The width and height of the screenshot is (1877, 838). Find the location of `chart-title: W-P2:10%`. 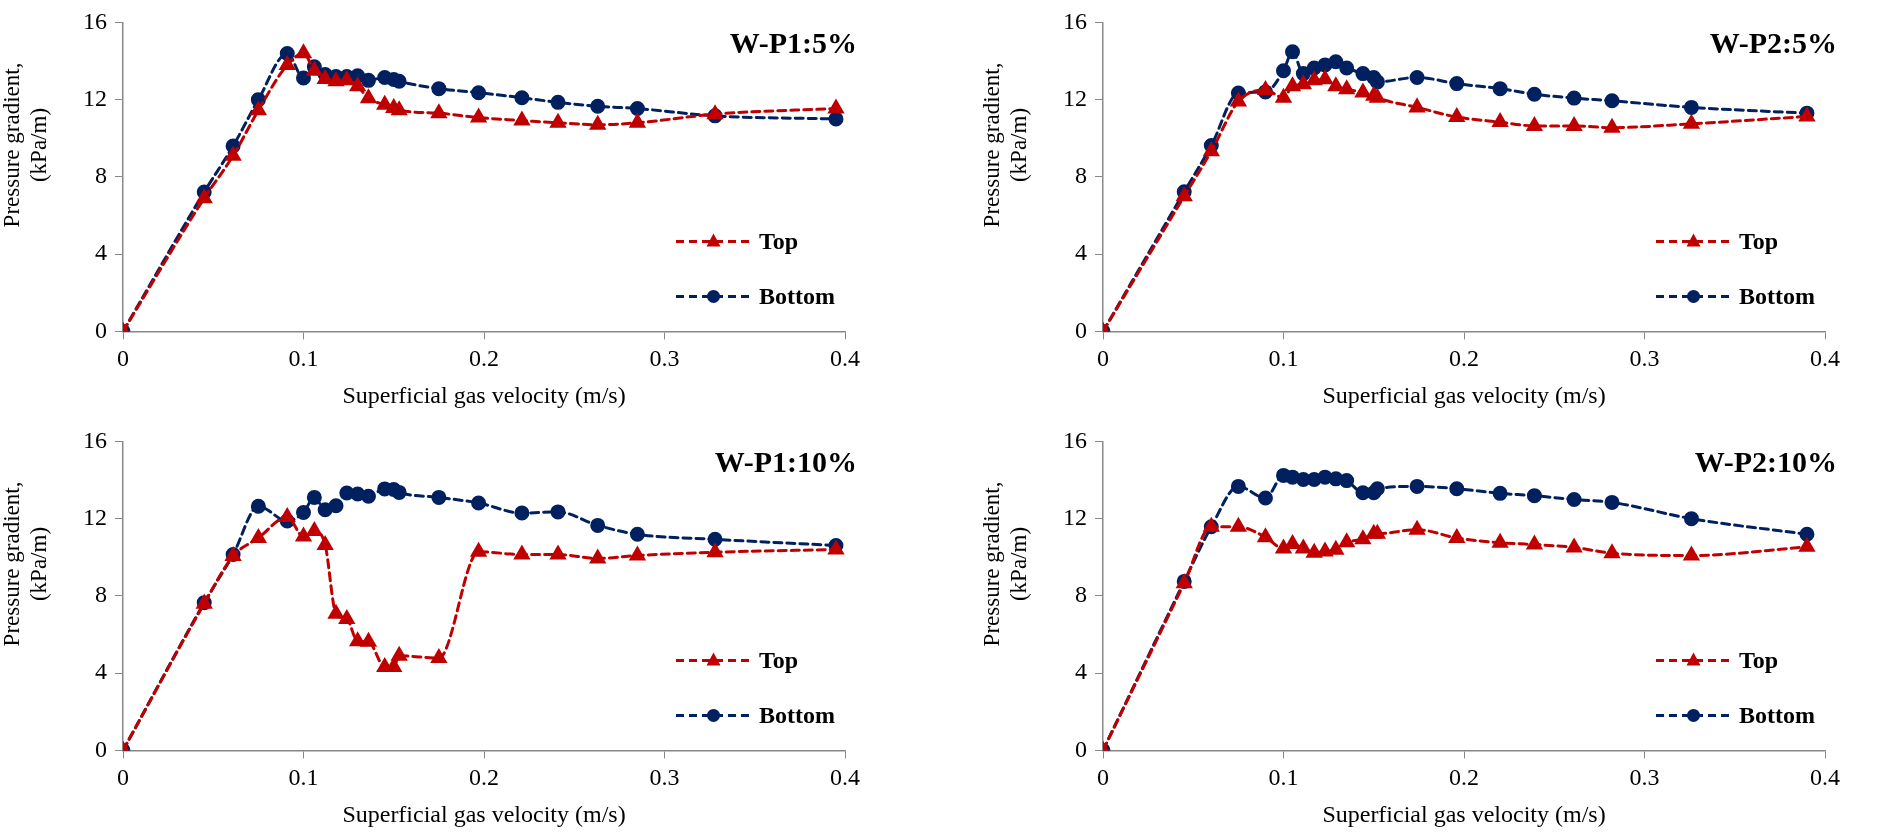

chart-title: W-P2:10% is located at coordinates (1765, 462).